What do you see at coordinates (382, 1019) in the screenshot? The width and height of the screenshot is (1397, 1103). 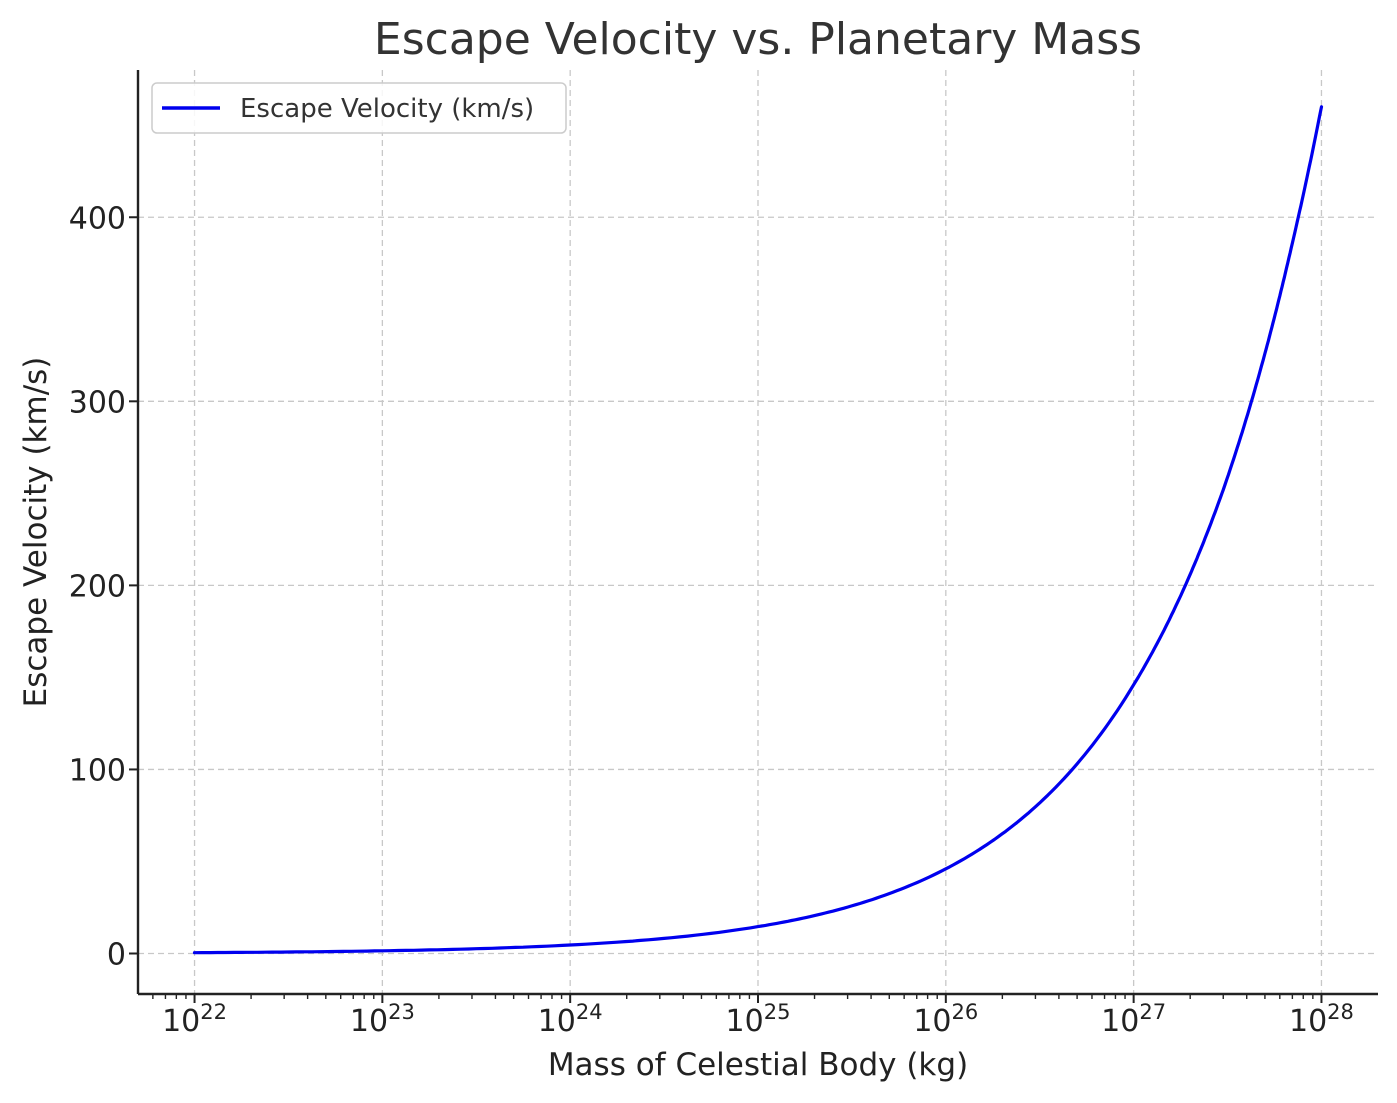 I see `x-tick-label: 1023` at bounding box center [382, 1019].